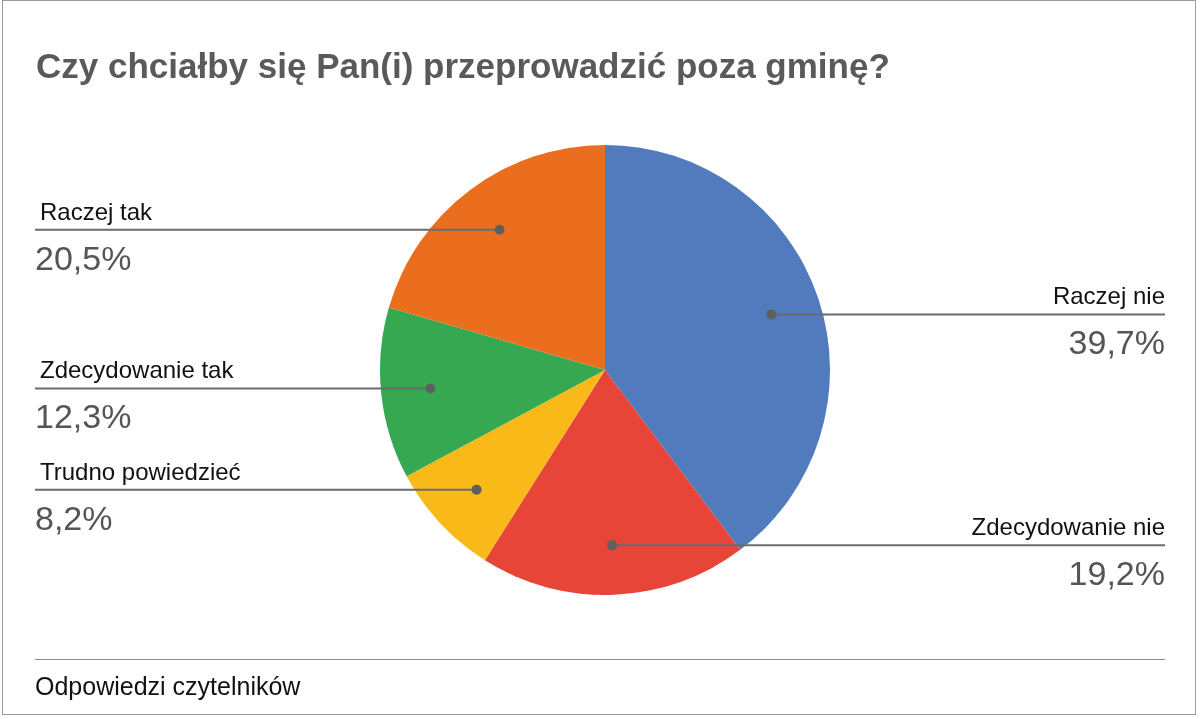 This screenshot has width=1200, height=719. I want to click on slice-label: Trudno powiedzieć, so click(140, 471).